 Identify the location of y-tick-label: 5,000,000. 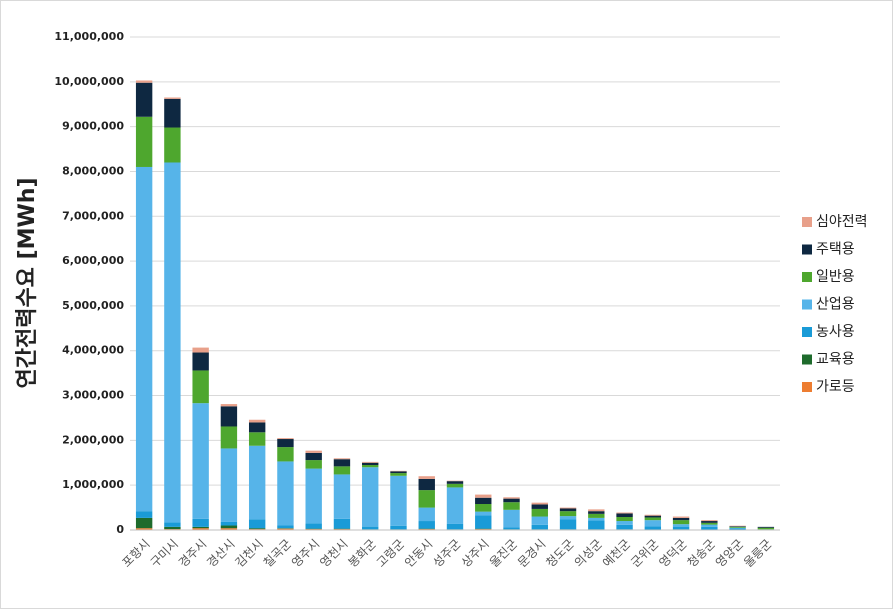
(93, 305).